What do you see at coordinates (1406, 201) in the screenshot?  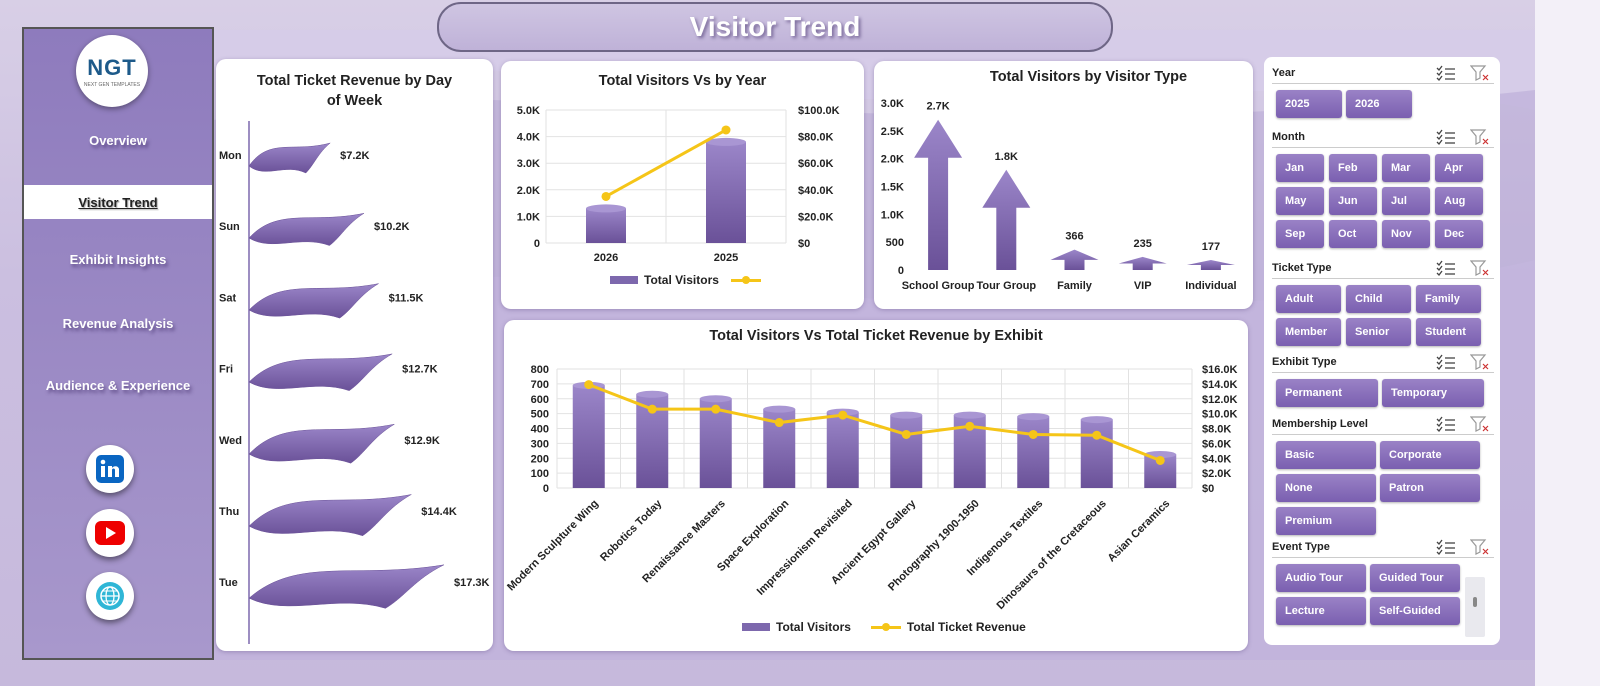 I see `slicer-item: Jul` at bounding box center [1406, 201].